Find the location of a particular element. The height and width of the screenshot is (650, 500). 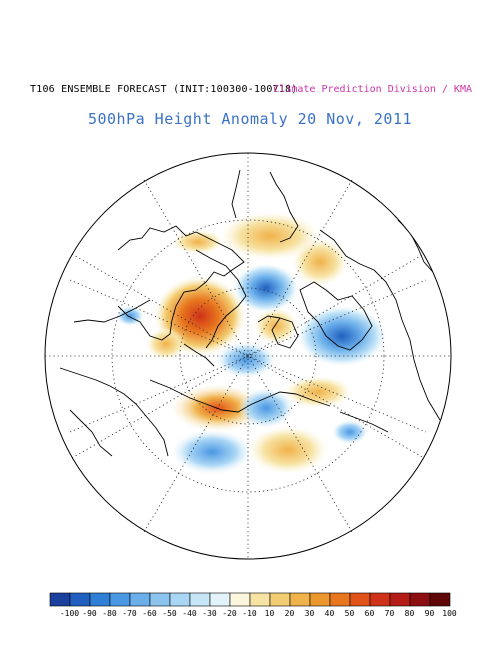

legend-tick-label: 10 is located at coordinates (270, 613).